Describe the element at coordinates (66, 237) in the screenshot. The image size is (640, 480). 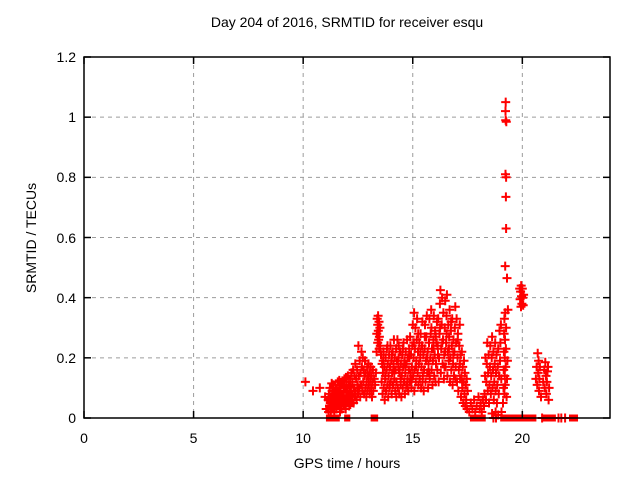
I see `y-tick-label: 0.6` at that location.